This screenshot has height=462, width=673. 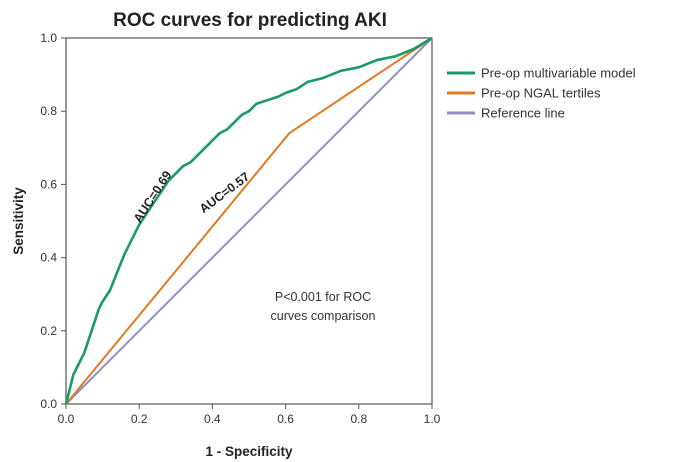 What do you see at coordinates (48, 258) in the screenshot?
I see `y-tick-label-2: 0.4` at bounding box center [48, 258].